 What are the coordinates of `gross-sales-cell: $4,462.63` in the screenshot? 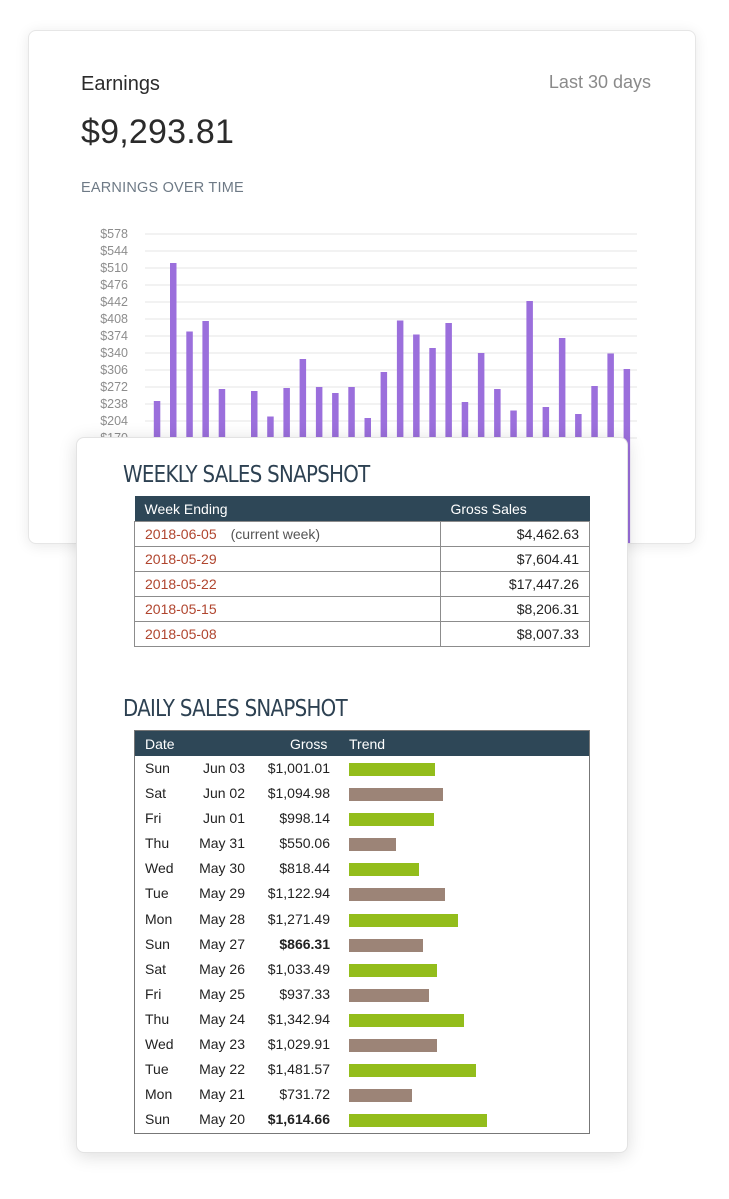 It's located at (515, 534).